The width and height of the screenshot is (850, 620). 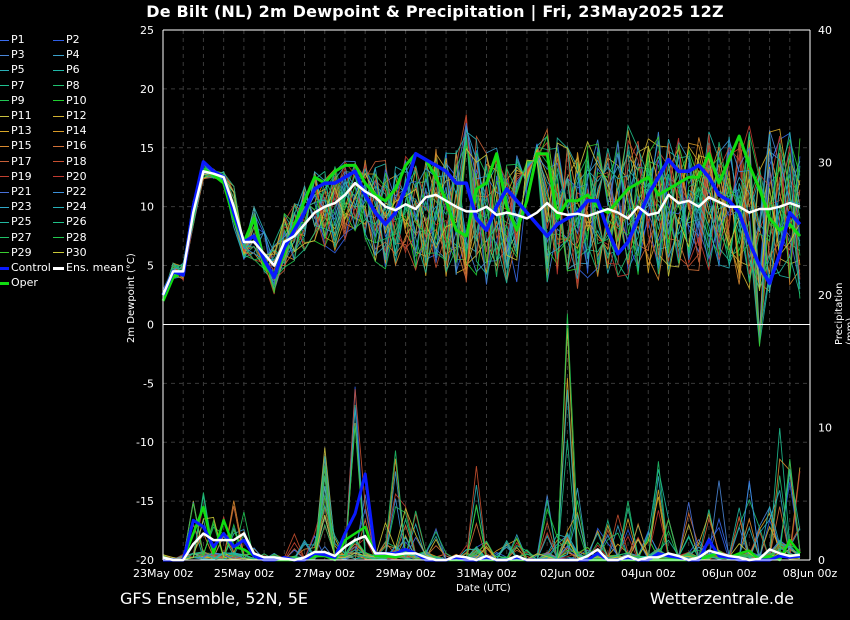 What do you see at coordinates (18, 100) in the screenshot?
I see `legend-label: P9` at bounding box center [18, 100].